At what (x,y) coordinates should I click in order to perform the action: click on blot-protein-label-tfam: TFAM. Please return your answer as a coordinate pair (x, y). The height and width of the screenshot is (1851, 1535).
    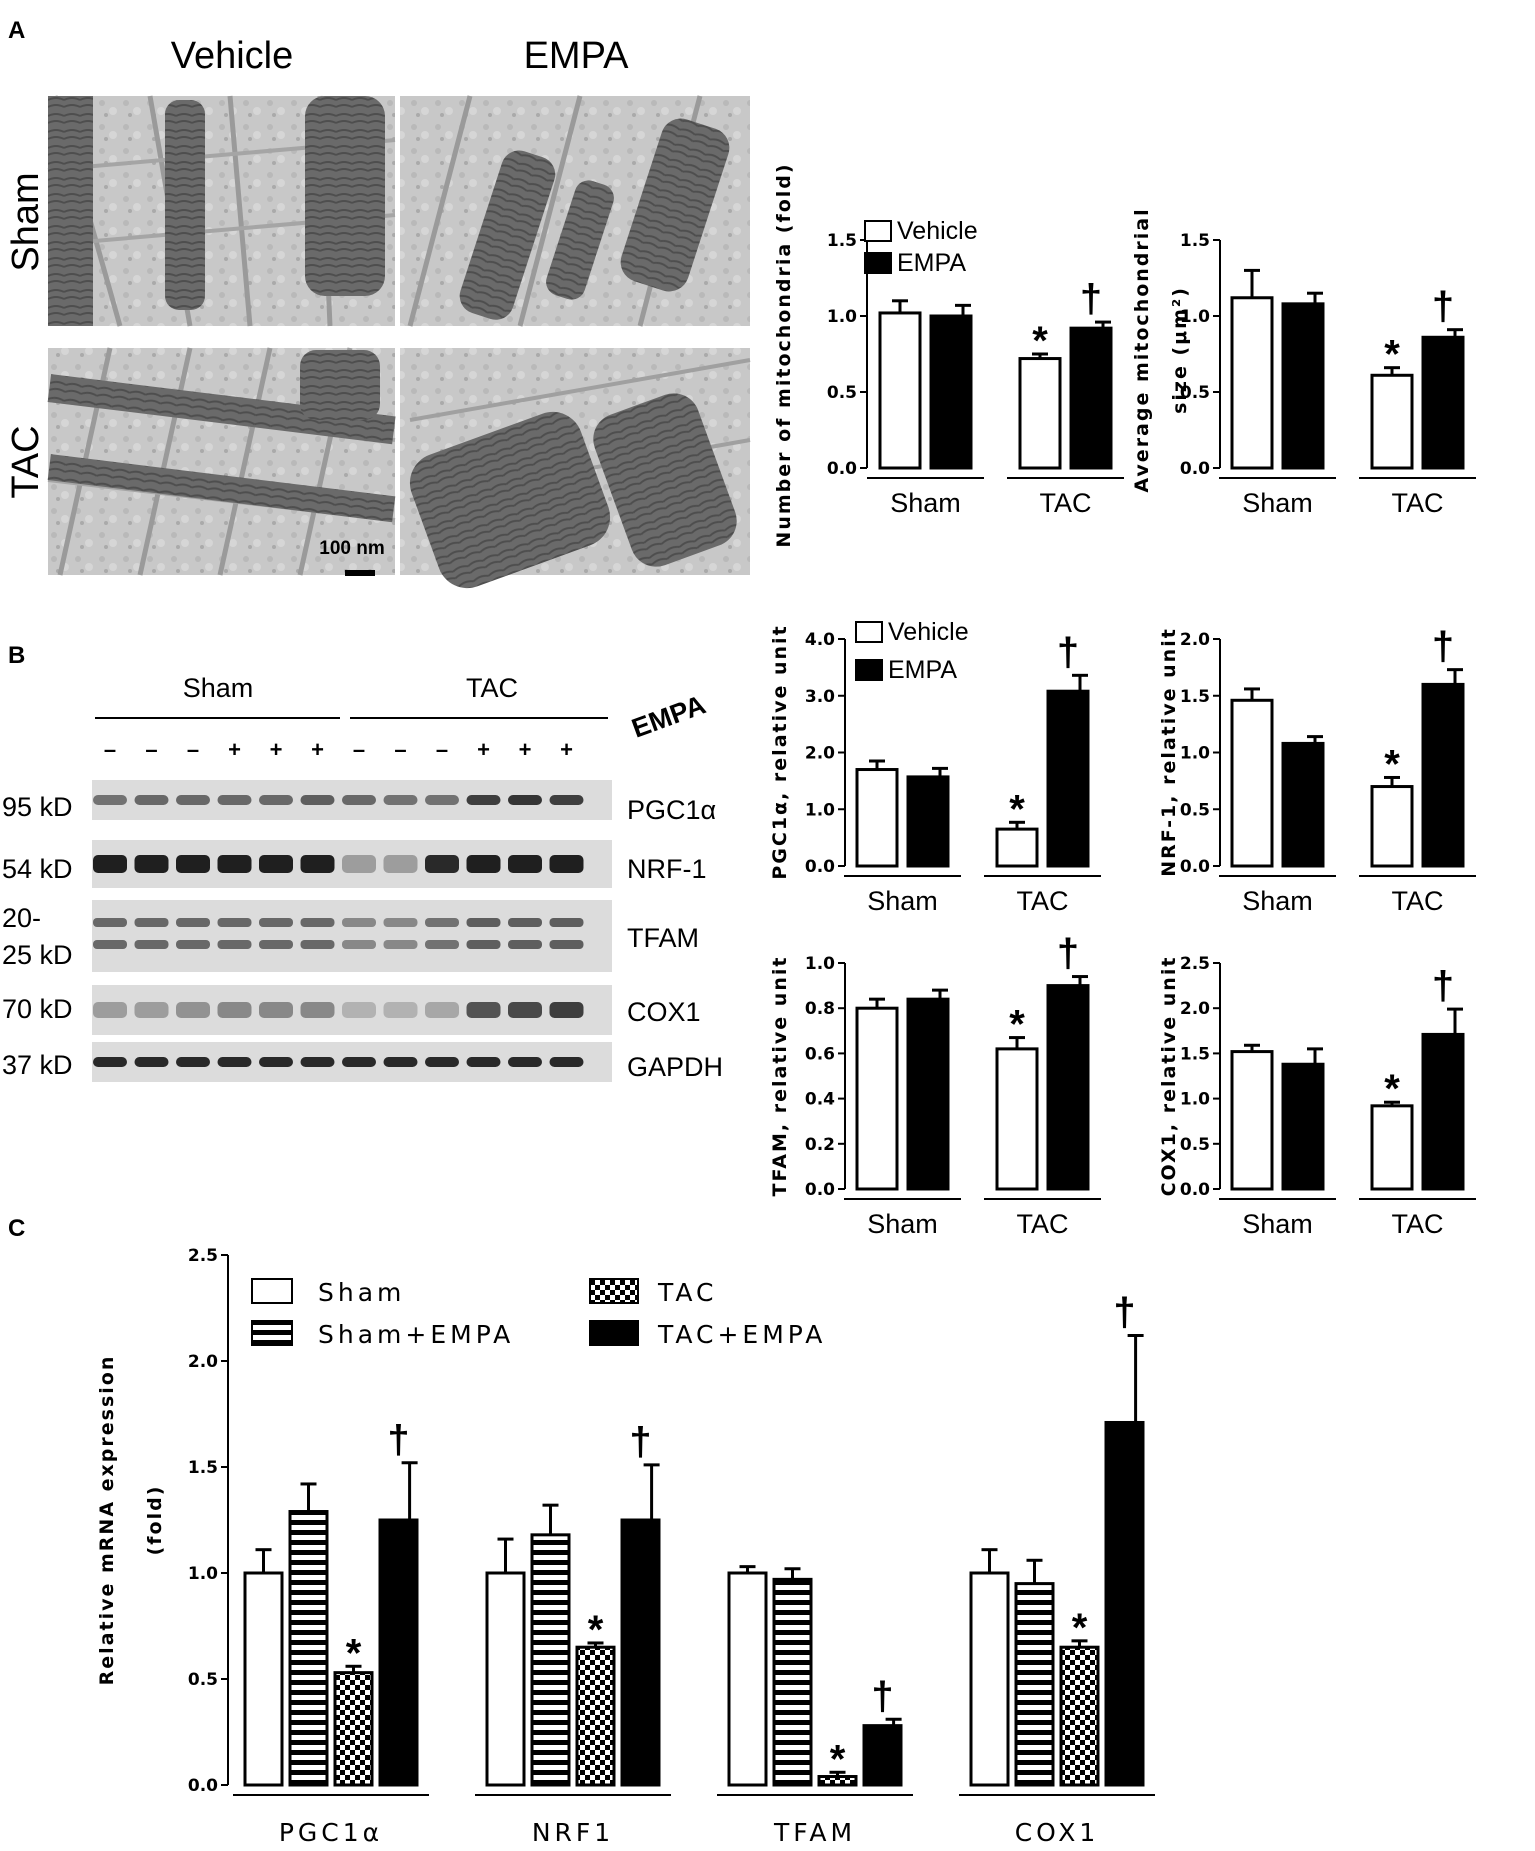
    Looking at the image, I should click on (663, 938).